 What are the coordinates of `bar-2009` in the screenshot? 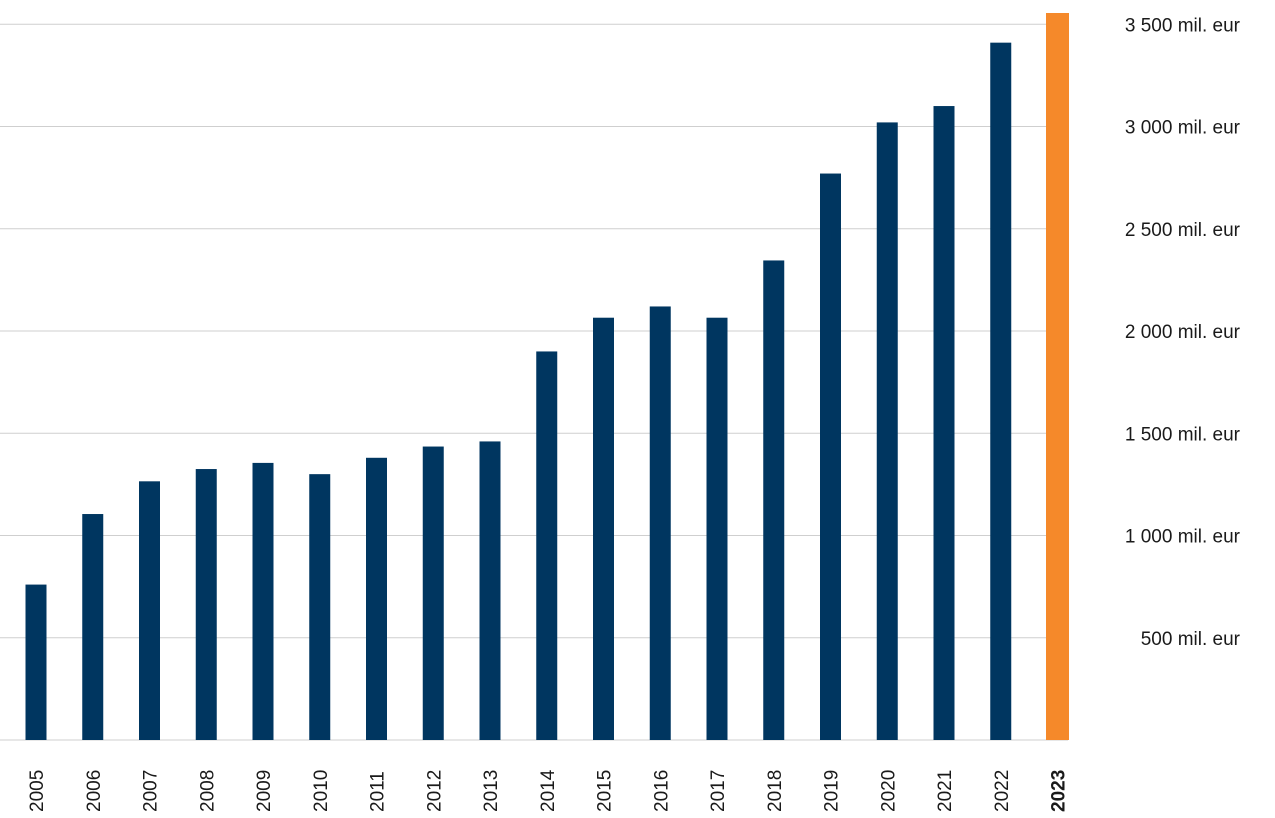 It's located at (263, 601).